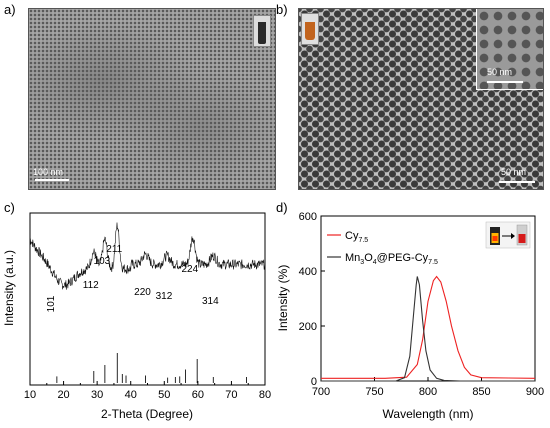  What do you see at coordinates (10, 9) in the screenshot?
I see `panel-a-label: a)` at bounding box center [10, 9].